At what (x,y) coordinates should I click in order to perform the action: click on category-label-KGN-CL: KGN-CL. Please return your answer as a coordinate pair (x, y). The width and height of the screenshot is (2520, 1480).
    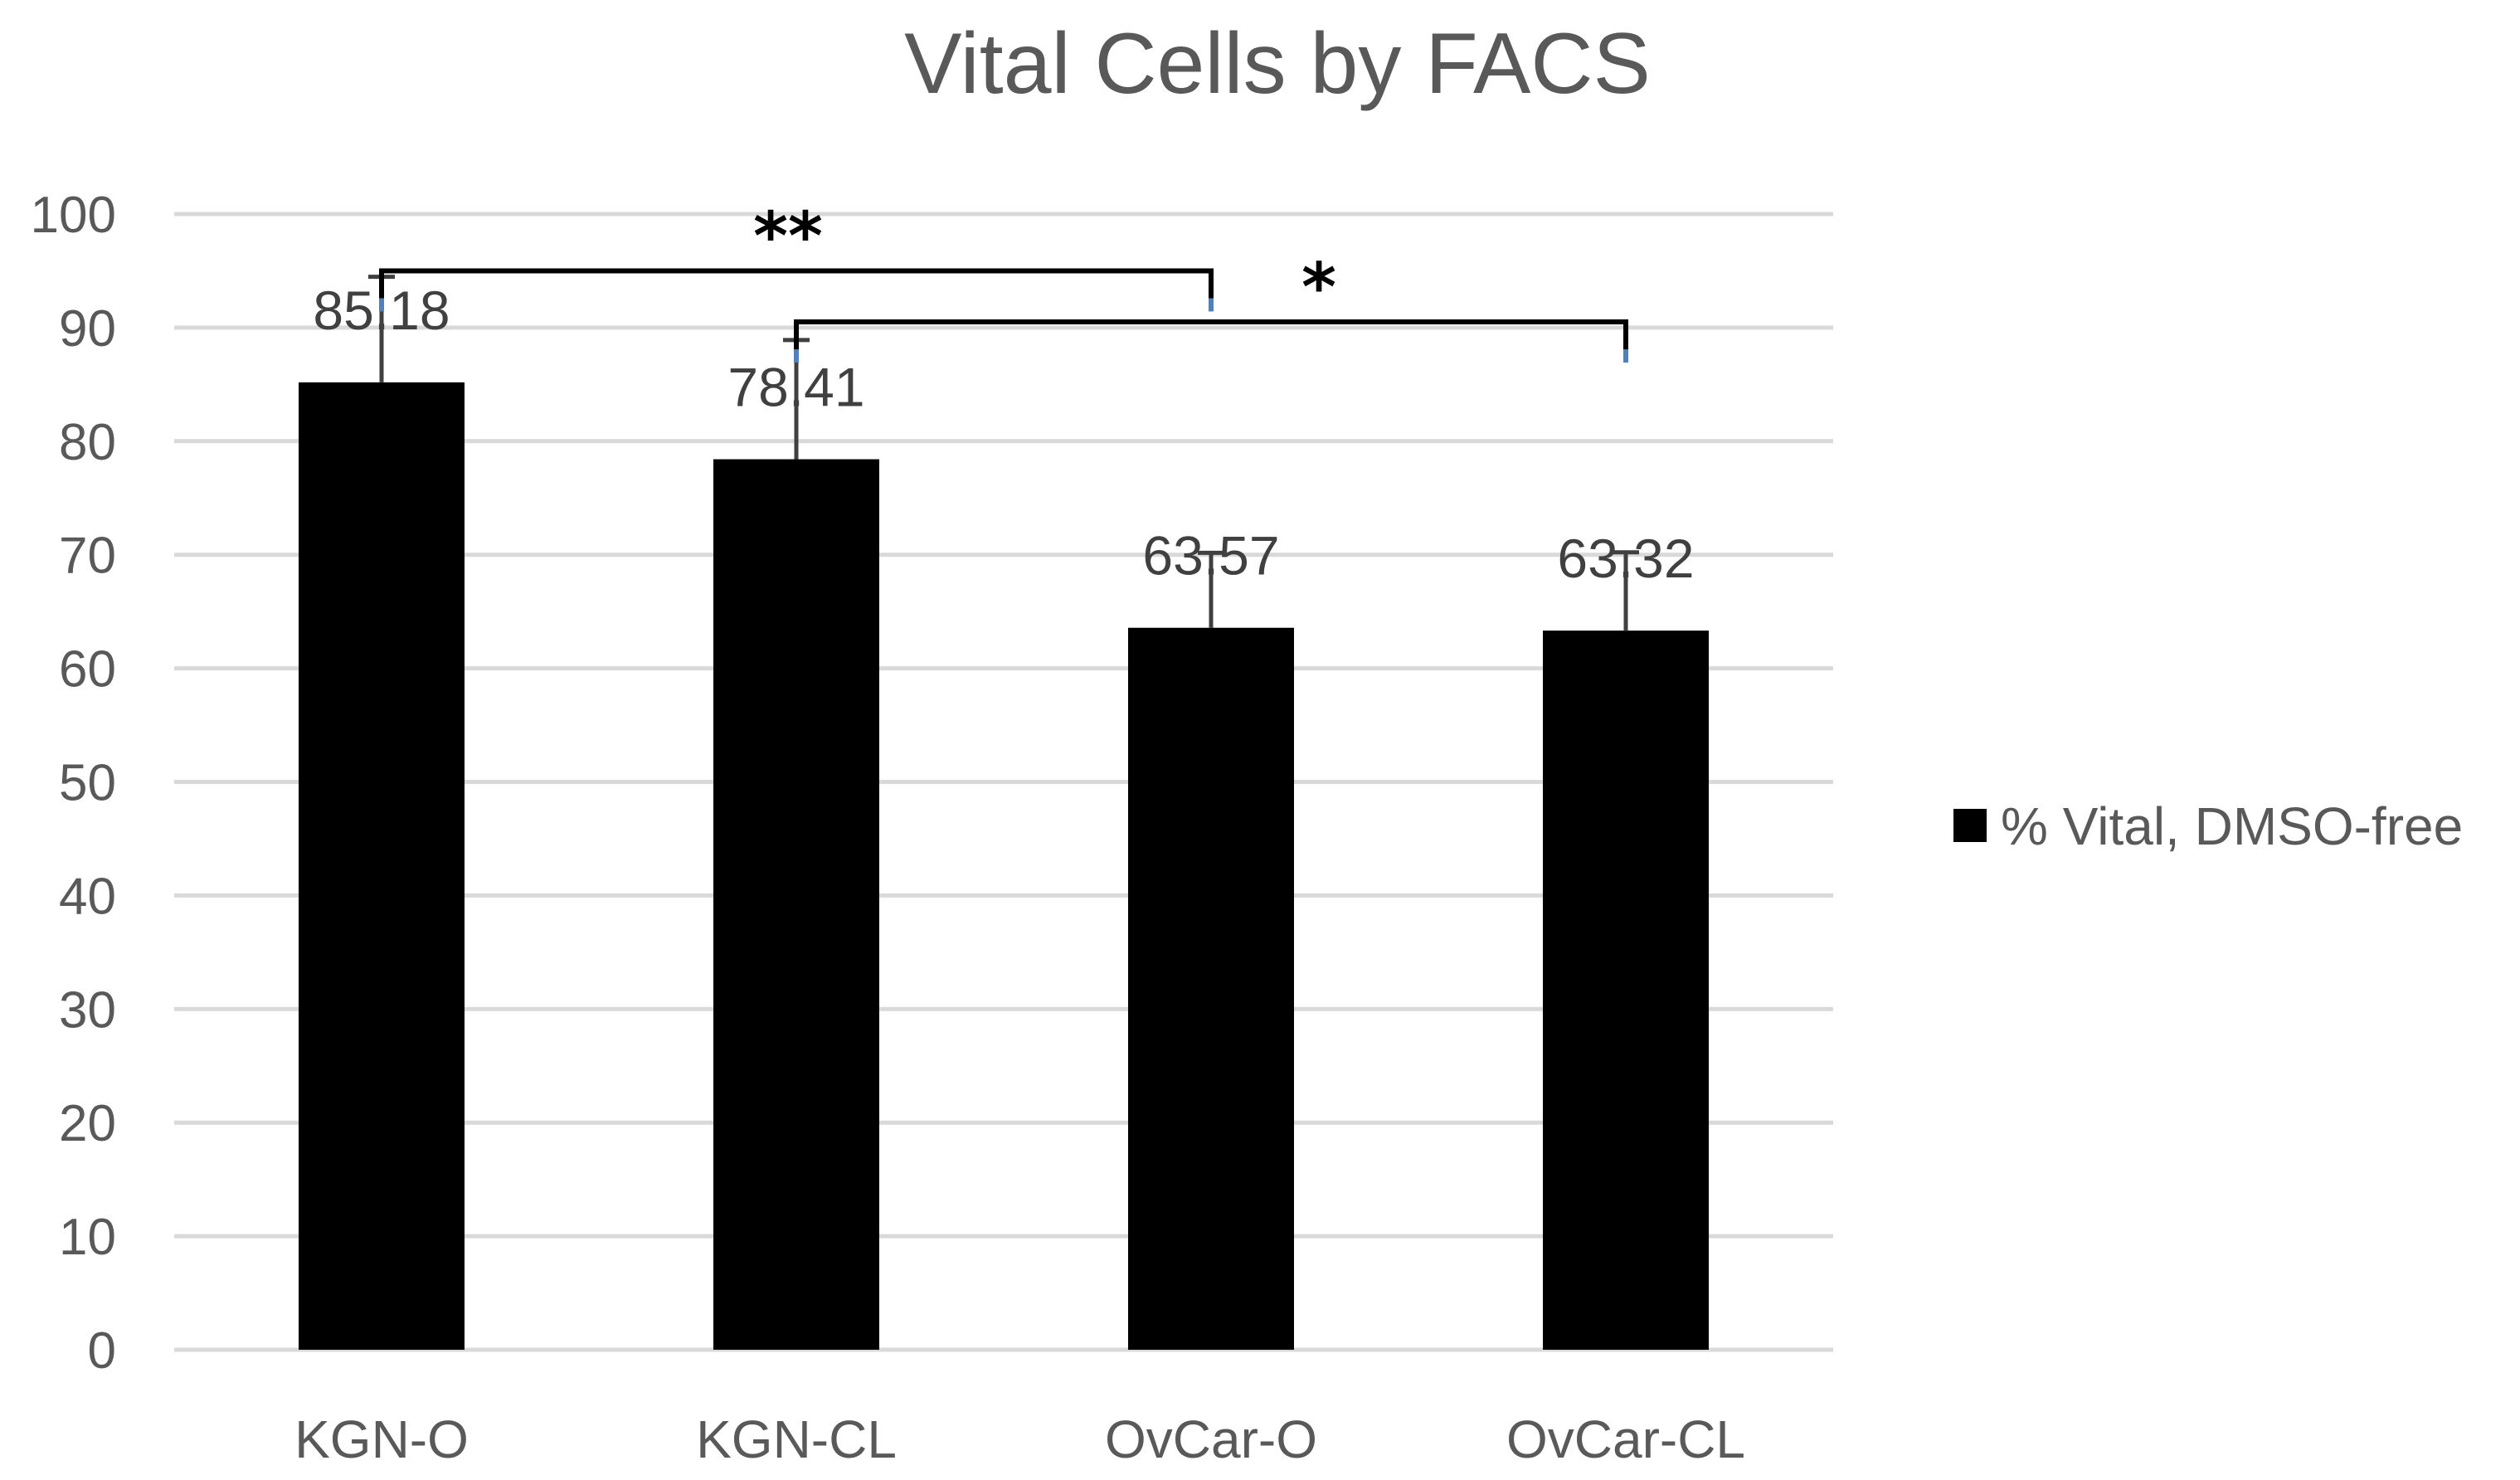
    Looking at the image, I should click on (796, 1439).